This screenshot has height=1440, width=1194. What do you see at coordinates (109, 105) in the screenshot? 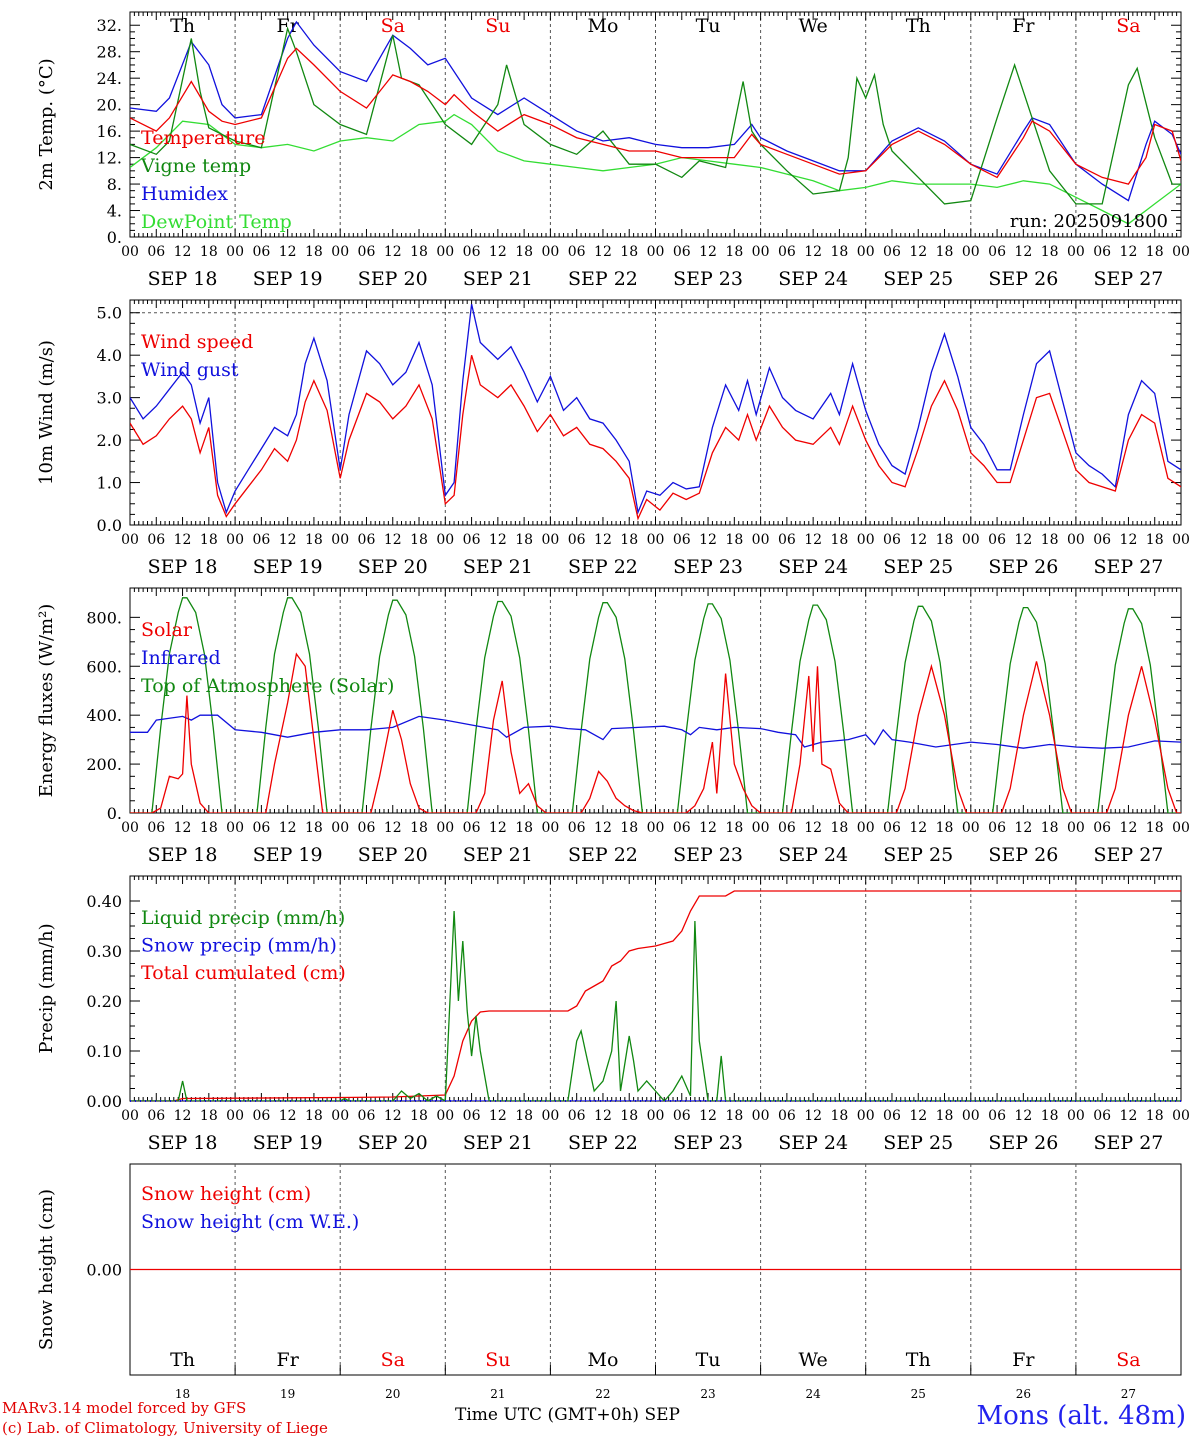
I see `y-tick-label: 20.` at bounding box center [109, 105].